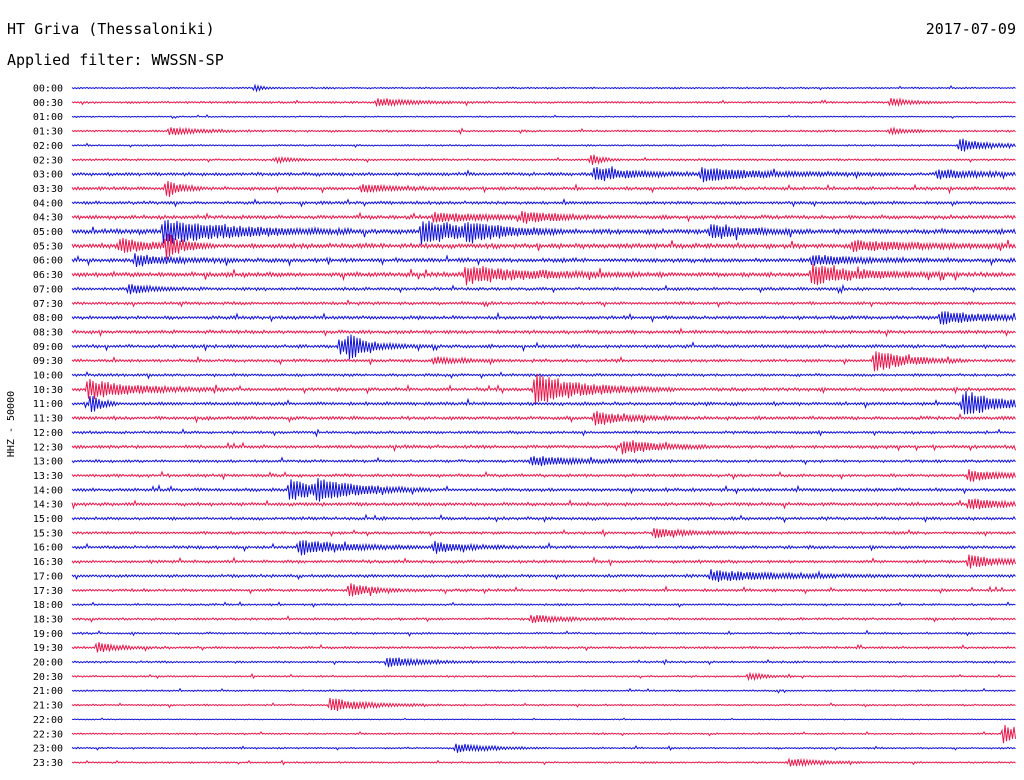 The height and width of the screenshot is (780, 1024). What do you see at coordinates (48, 117) in the screenshot?
I see `row-label: 01:00` at bounding box center [48, 117].